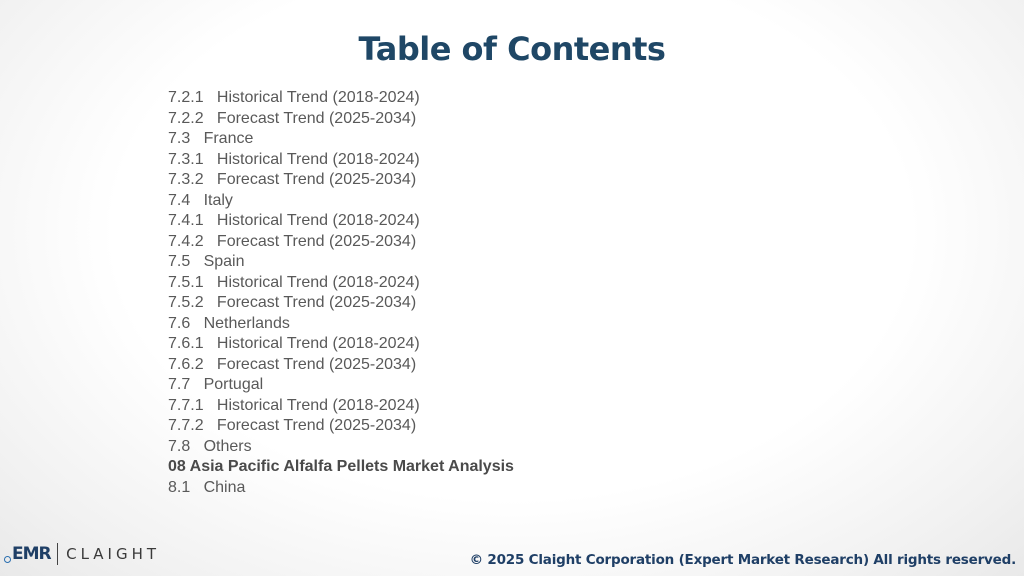 The image size is (1024, 576). What do you see at coordinates (210, 446) in the screenshot?
I see `toc-entry: 7.8 Others` at bounding box center [210, 446].